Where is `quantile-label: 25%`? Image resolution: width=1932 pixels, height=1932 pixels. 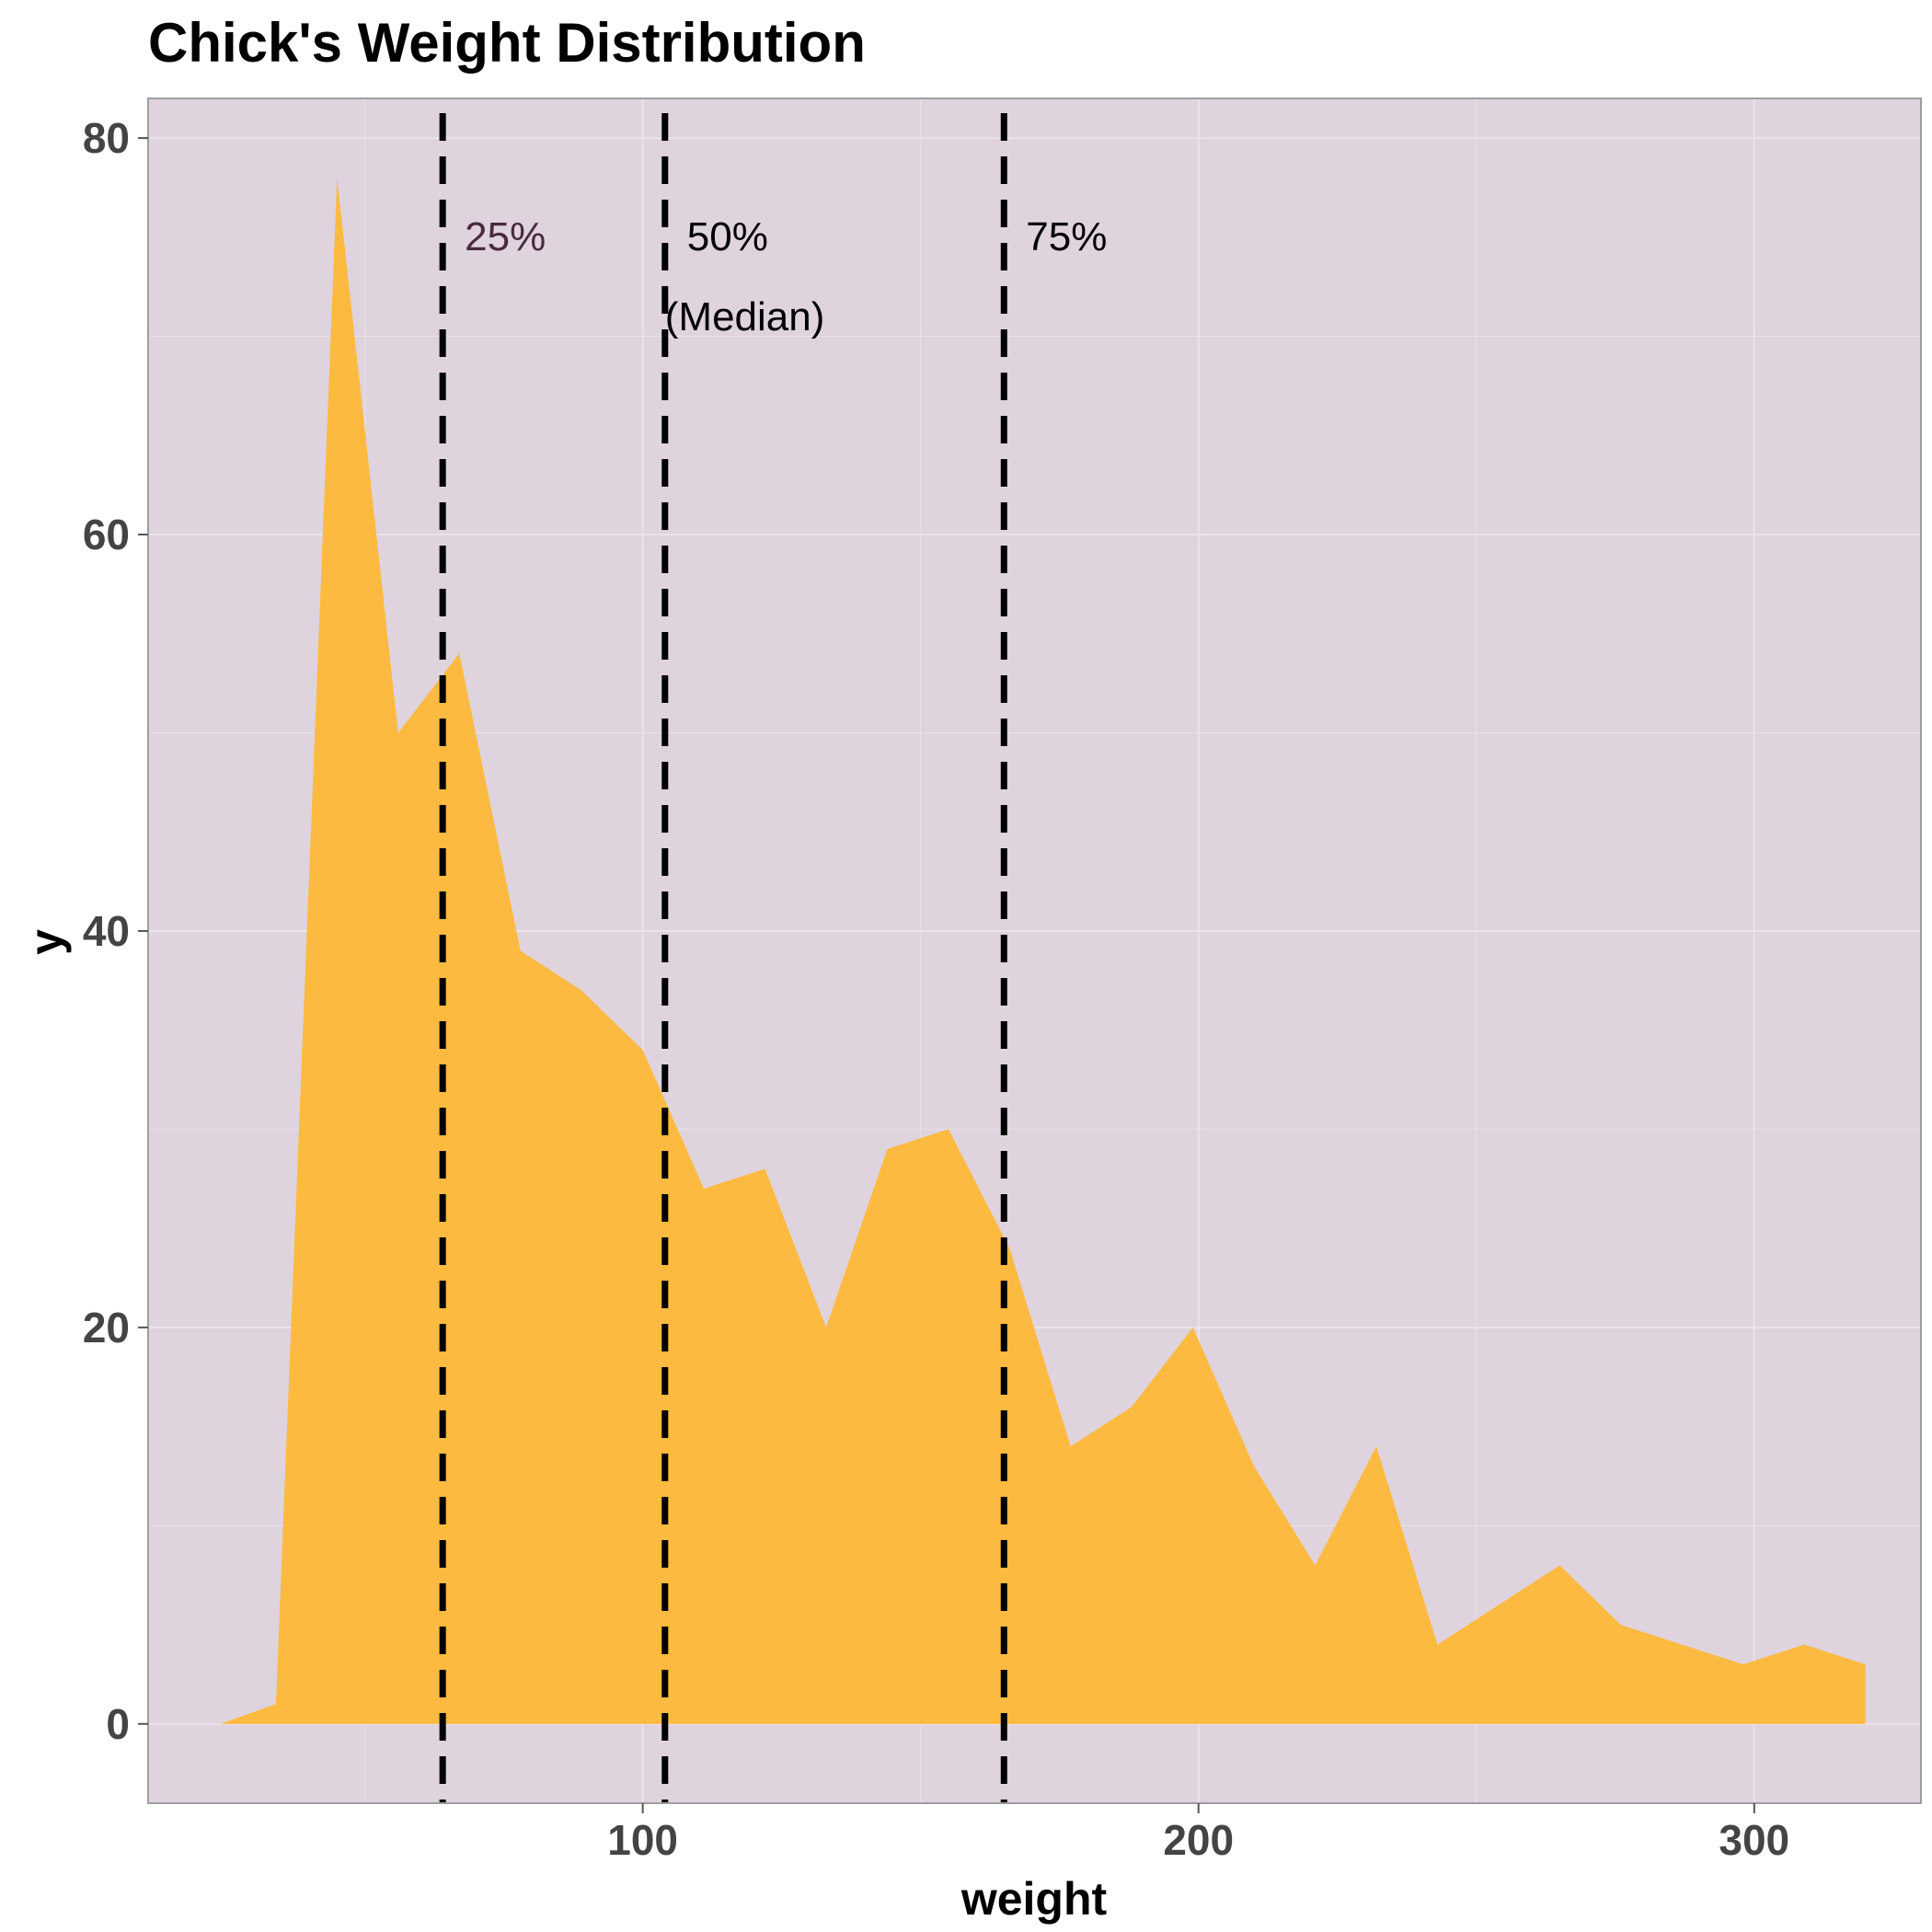
quantile-label: 25% is located at coordinates (505, 236).